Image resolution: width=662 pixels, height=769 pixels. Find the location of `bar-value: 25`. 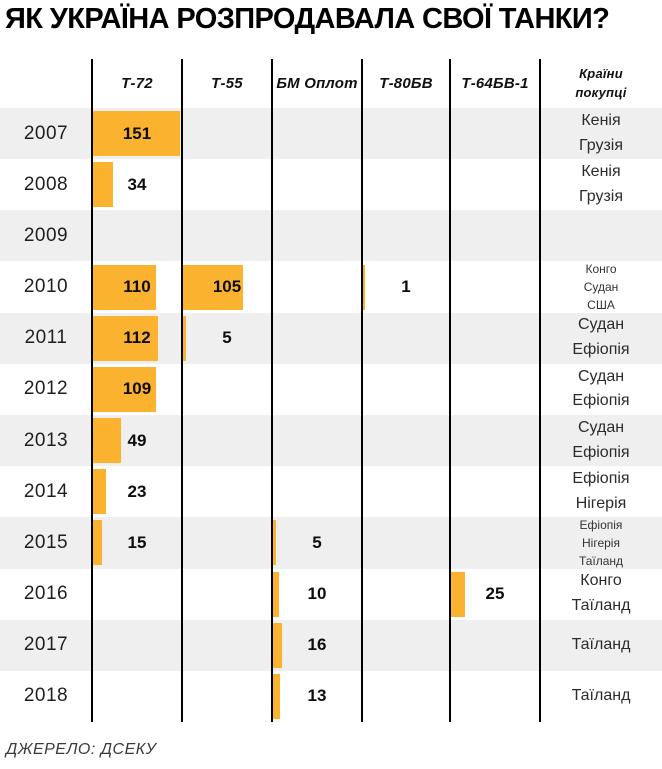

bar-value: 25 is located at coordinates (495, 594).